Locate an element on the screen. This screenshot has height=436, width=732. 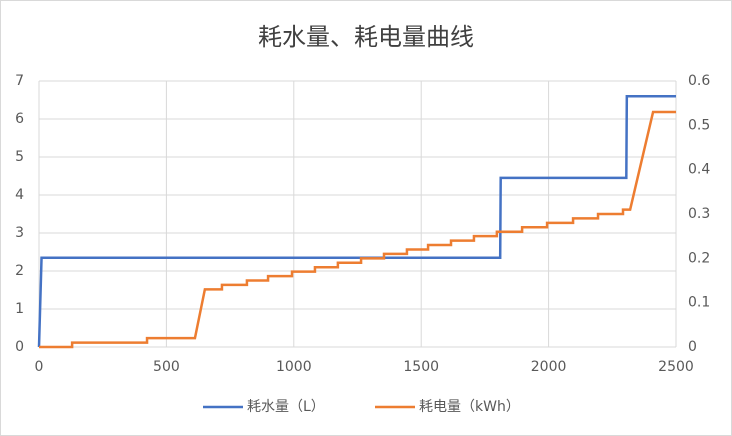
y2-tick-label: 0.4 is located at coordinates (699, 170).